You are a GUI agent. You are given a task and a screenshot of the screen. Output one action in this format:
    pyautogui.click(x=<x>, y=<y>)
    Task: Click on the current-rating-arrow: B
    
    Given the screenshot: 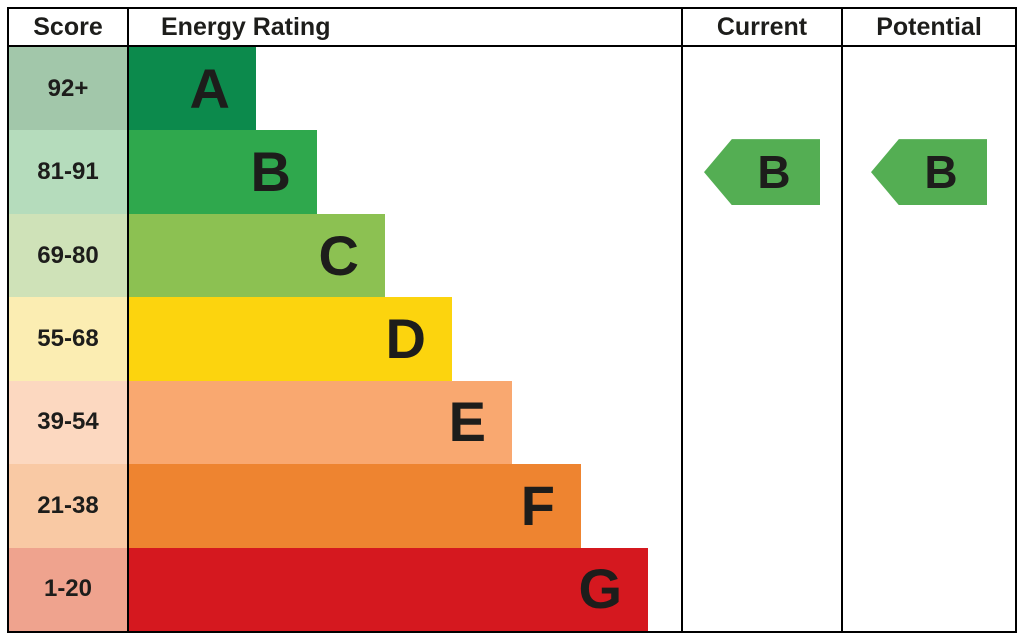 What is the action you would take?
    pyautogui.click(x=762, y=172)
    